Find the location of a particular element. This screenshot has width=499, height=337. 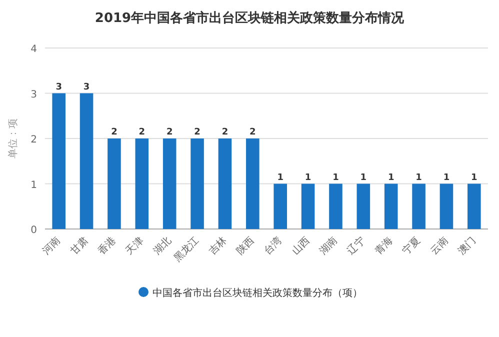

x-tick-label: 陕西 is located at coordinates (245, 246).